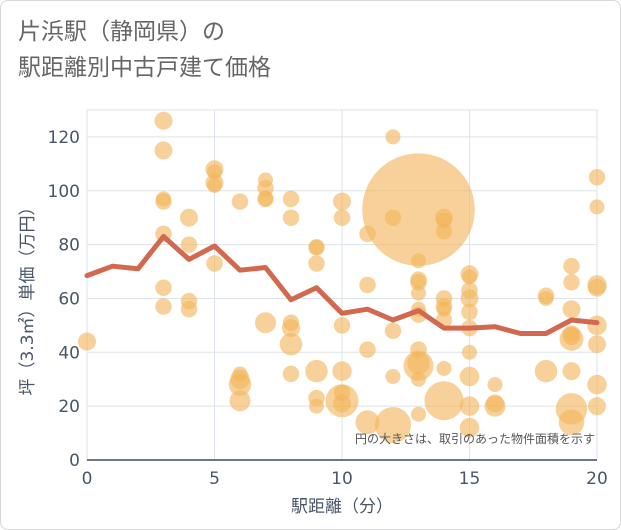 The width and height of the screenshot is (621, 530). I want to click on y-axis-title: 坪（3.3㎡）単価（万円）, so click(28, 296).